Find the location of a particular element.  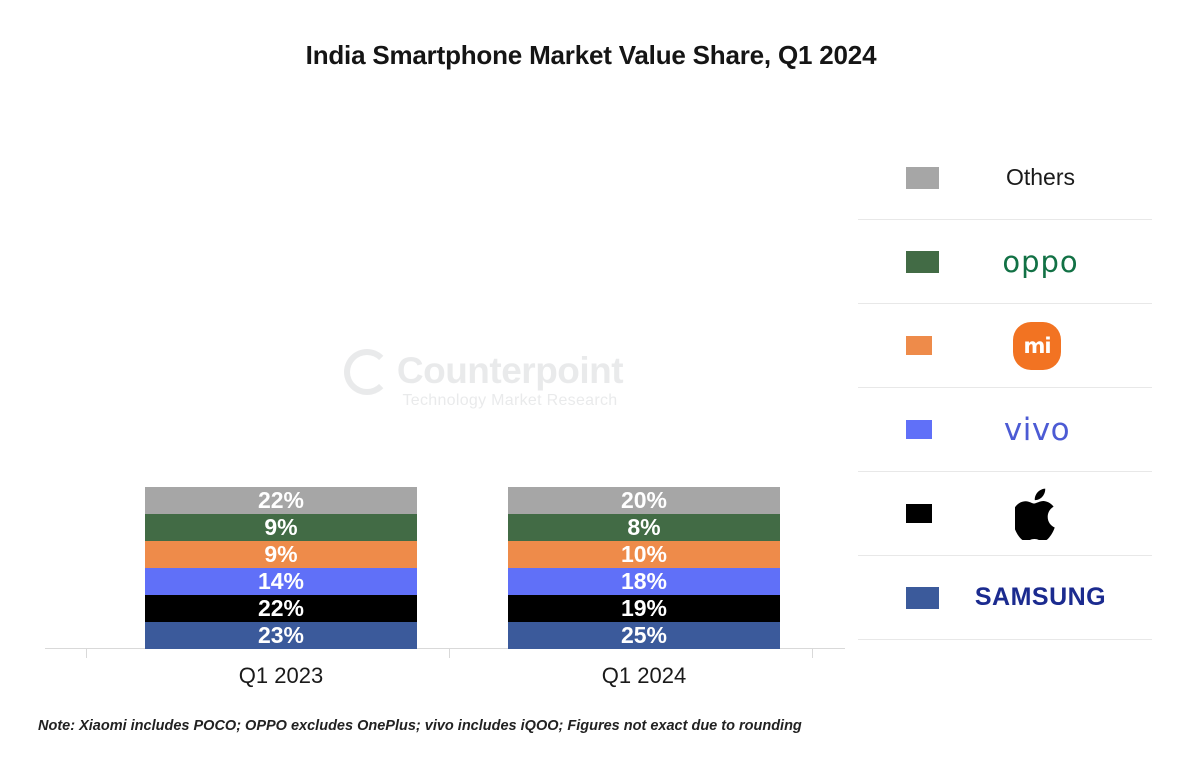

samsung-wordmark-icon: SAMSUNG is located at coordinates (1040, 597).